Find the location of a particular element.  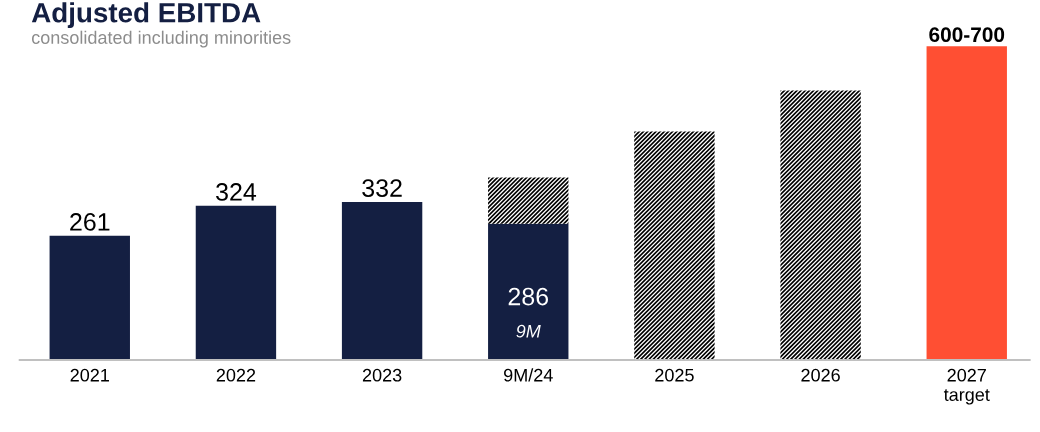

x-tick-label: 2027 target is located at coordinates (966, 386).